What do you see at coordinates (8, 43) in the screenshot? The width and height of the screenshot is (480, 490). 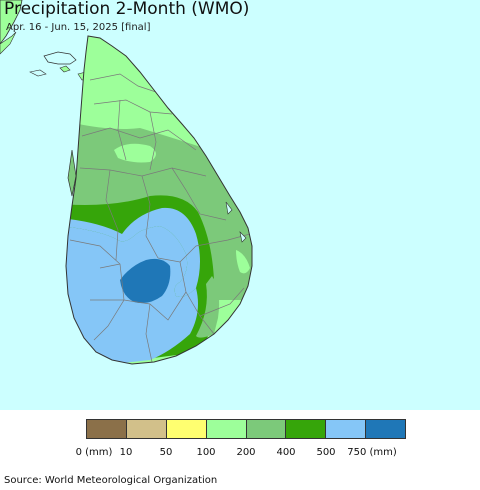 I see `india-coast-inlet` at bounding box center [8, 43].